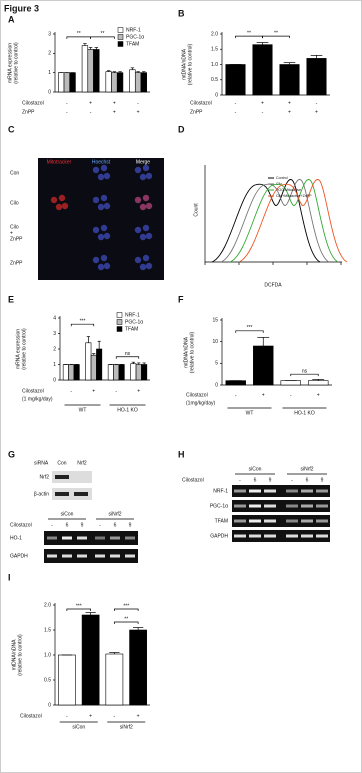 The height and width of the screenshot is (773, 362). I want to click on panel-label: G, so click(11, 454).